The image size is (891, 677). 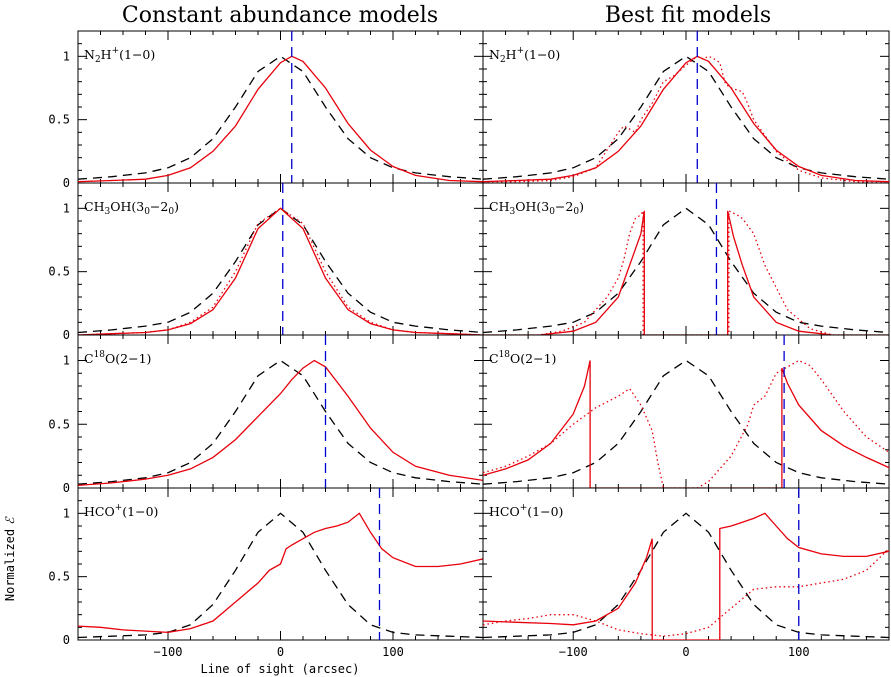 What do you see at coordinates (799, 652) in the screenshot?
I see `x-tick-label: 100` at bounding box center [799, 652].